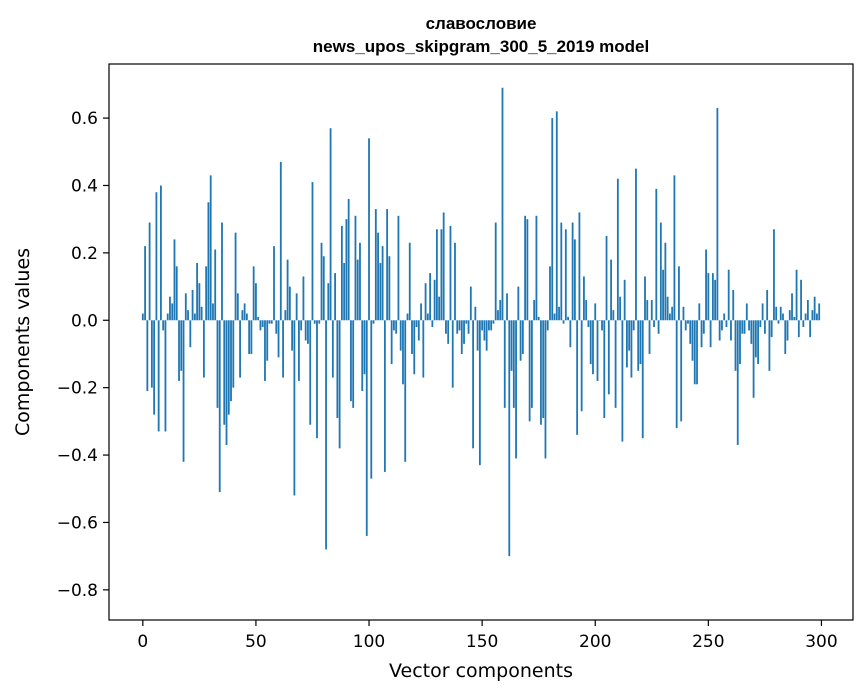  What do you see at coordinates (77, 591) in the screenshot?
I see `y-tick-label: −0.8` at bounding box center [77, 591].